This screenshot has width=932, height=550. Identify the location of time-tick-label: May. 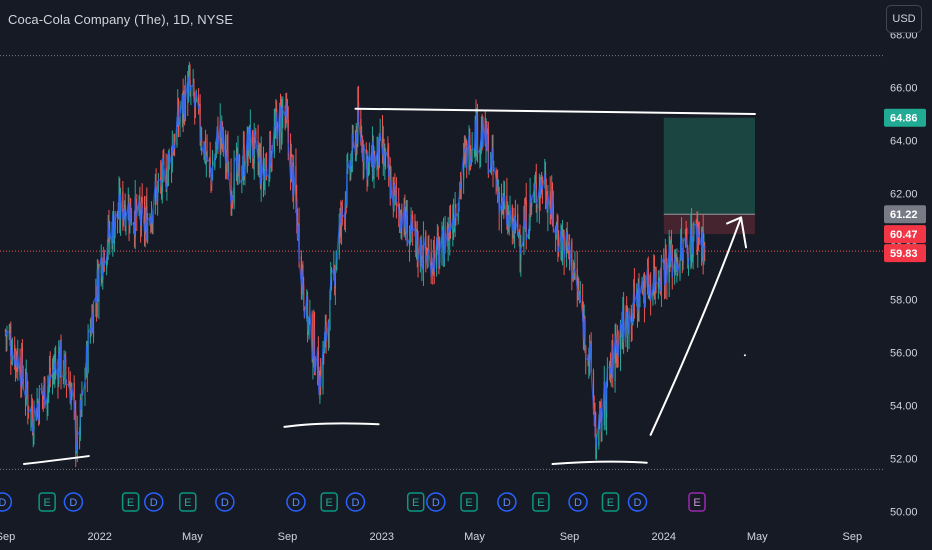
(474, 537).